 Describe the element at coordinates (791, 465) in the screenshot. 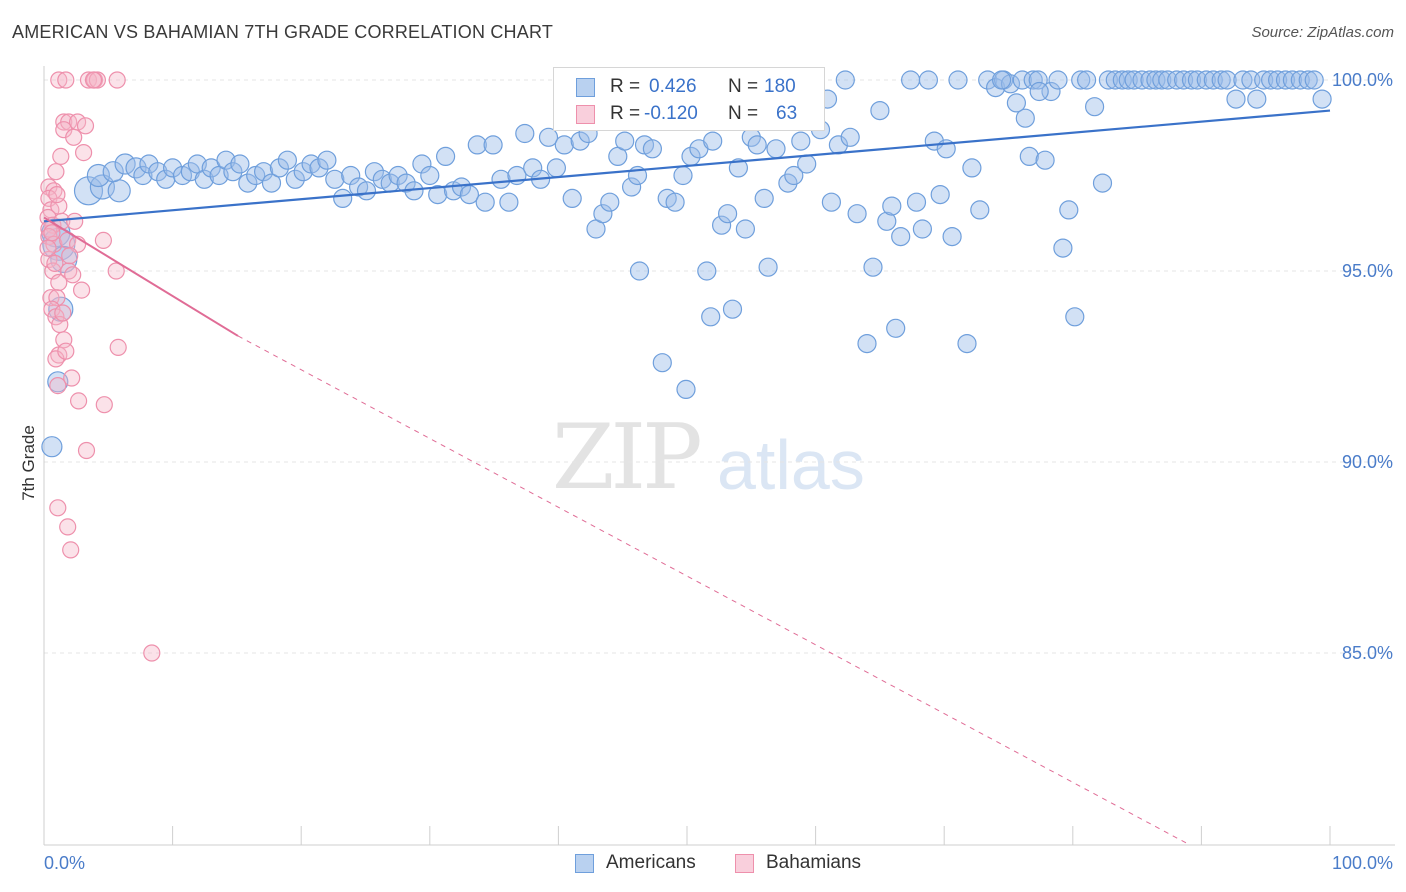

I see `watermark-atlas: atlas` at that location.